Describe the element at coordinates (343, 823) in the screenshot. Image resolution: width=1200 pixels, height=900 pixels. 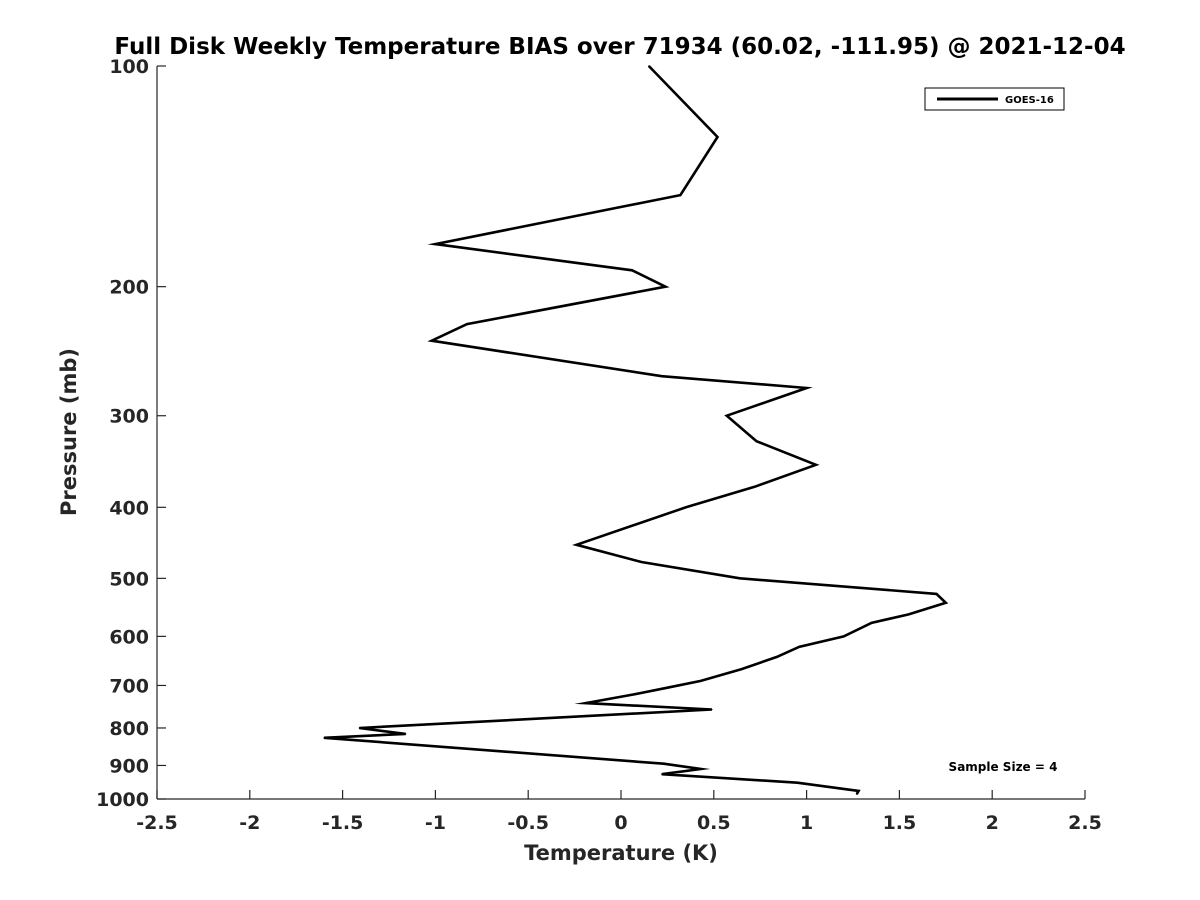
I see `x-tick-label: -1.5` at that location.